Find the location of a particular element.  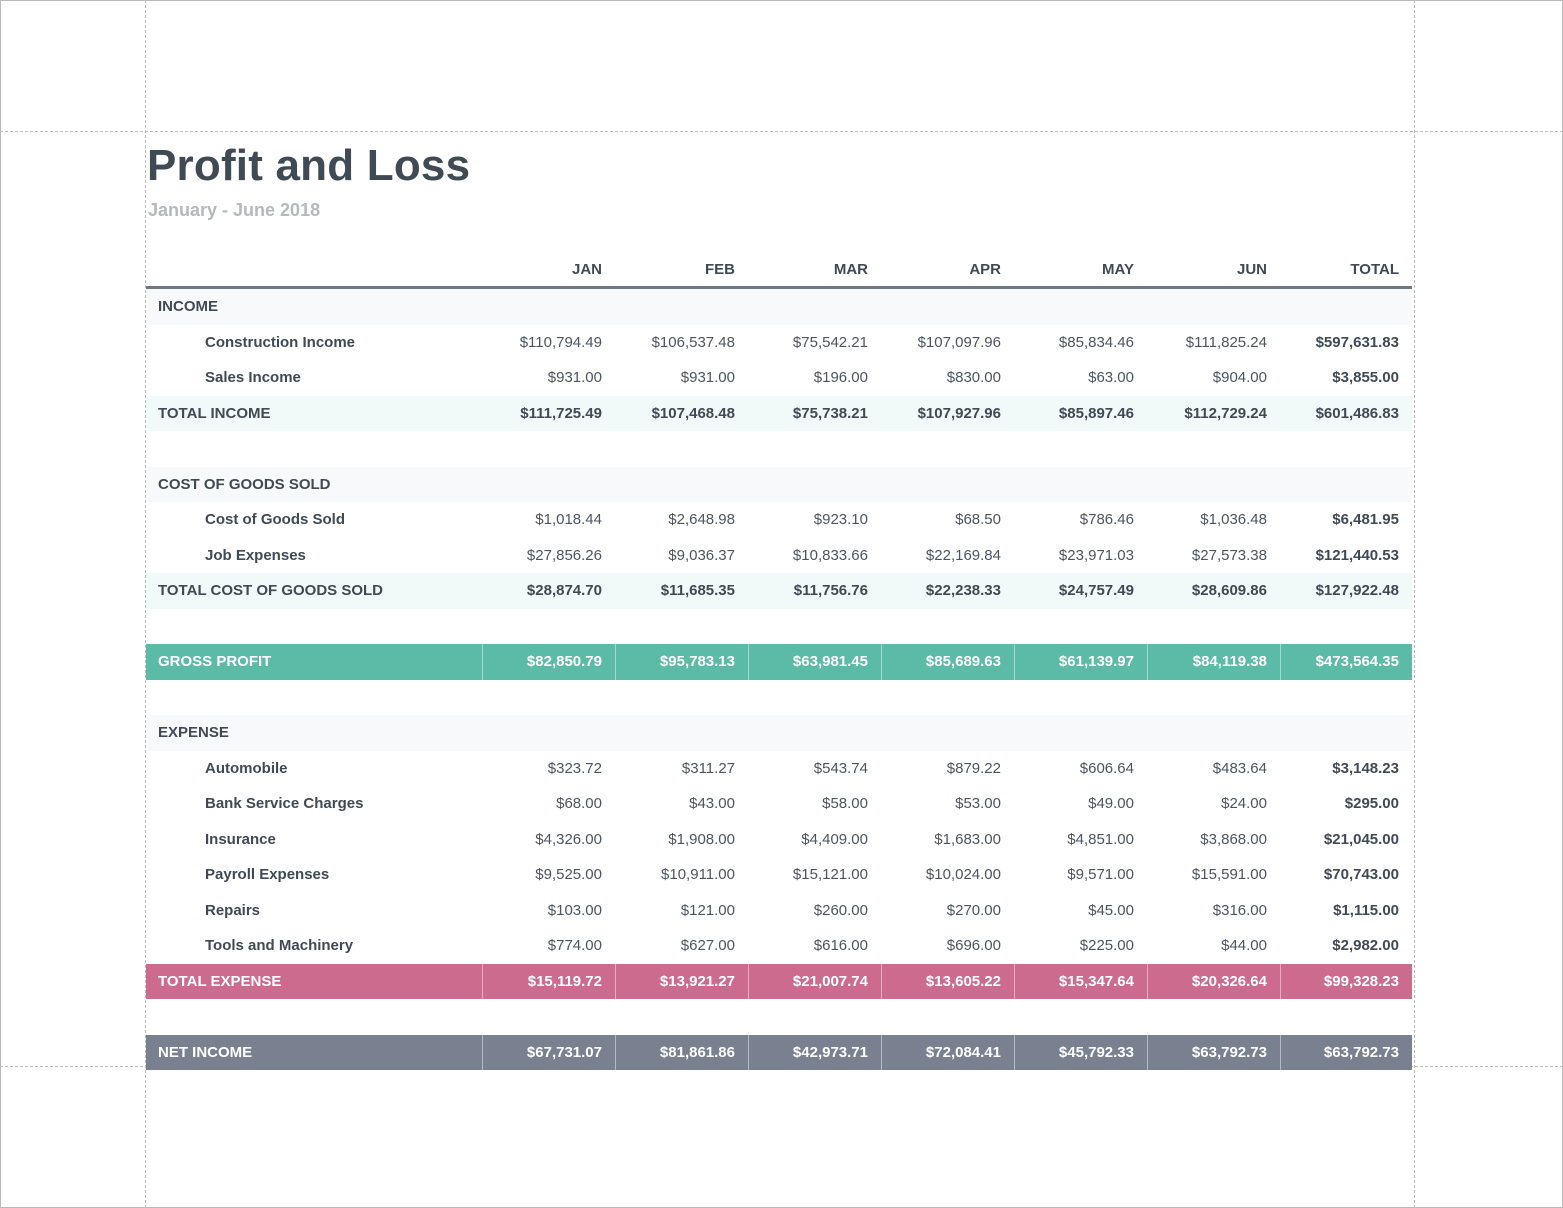

column-header-jun: JUN is located at coordinates (1251, 269).